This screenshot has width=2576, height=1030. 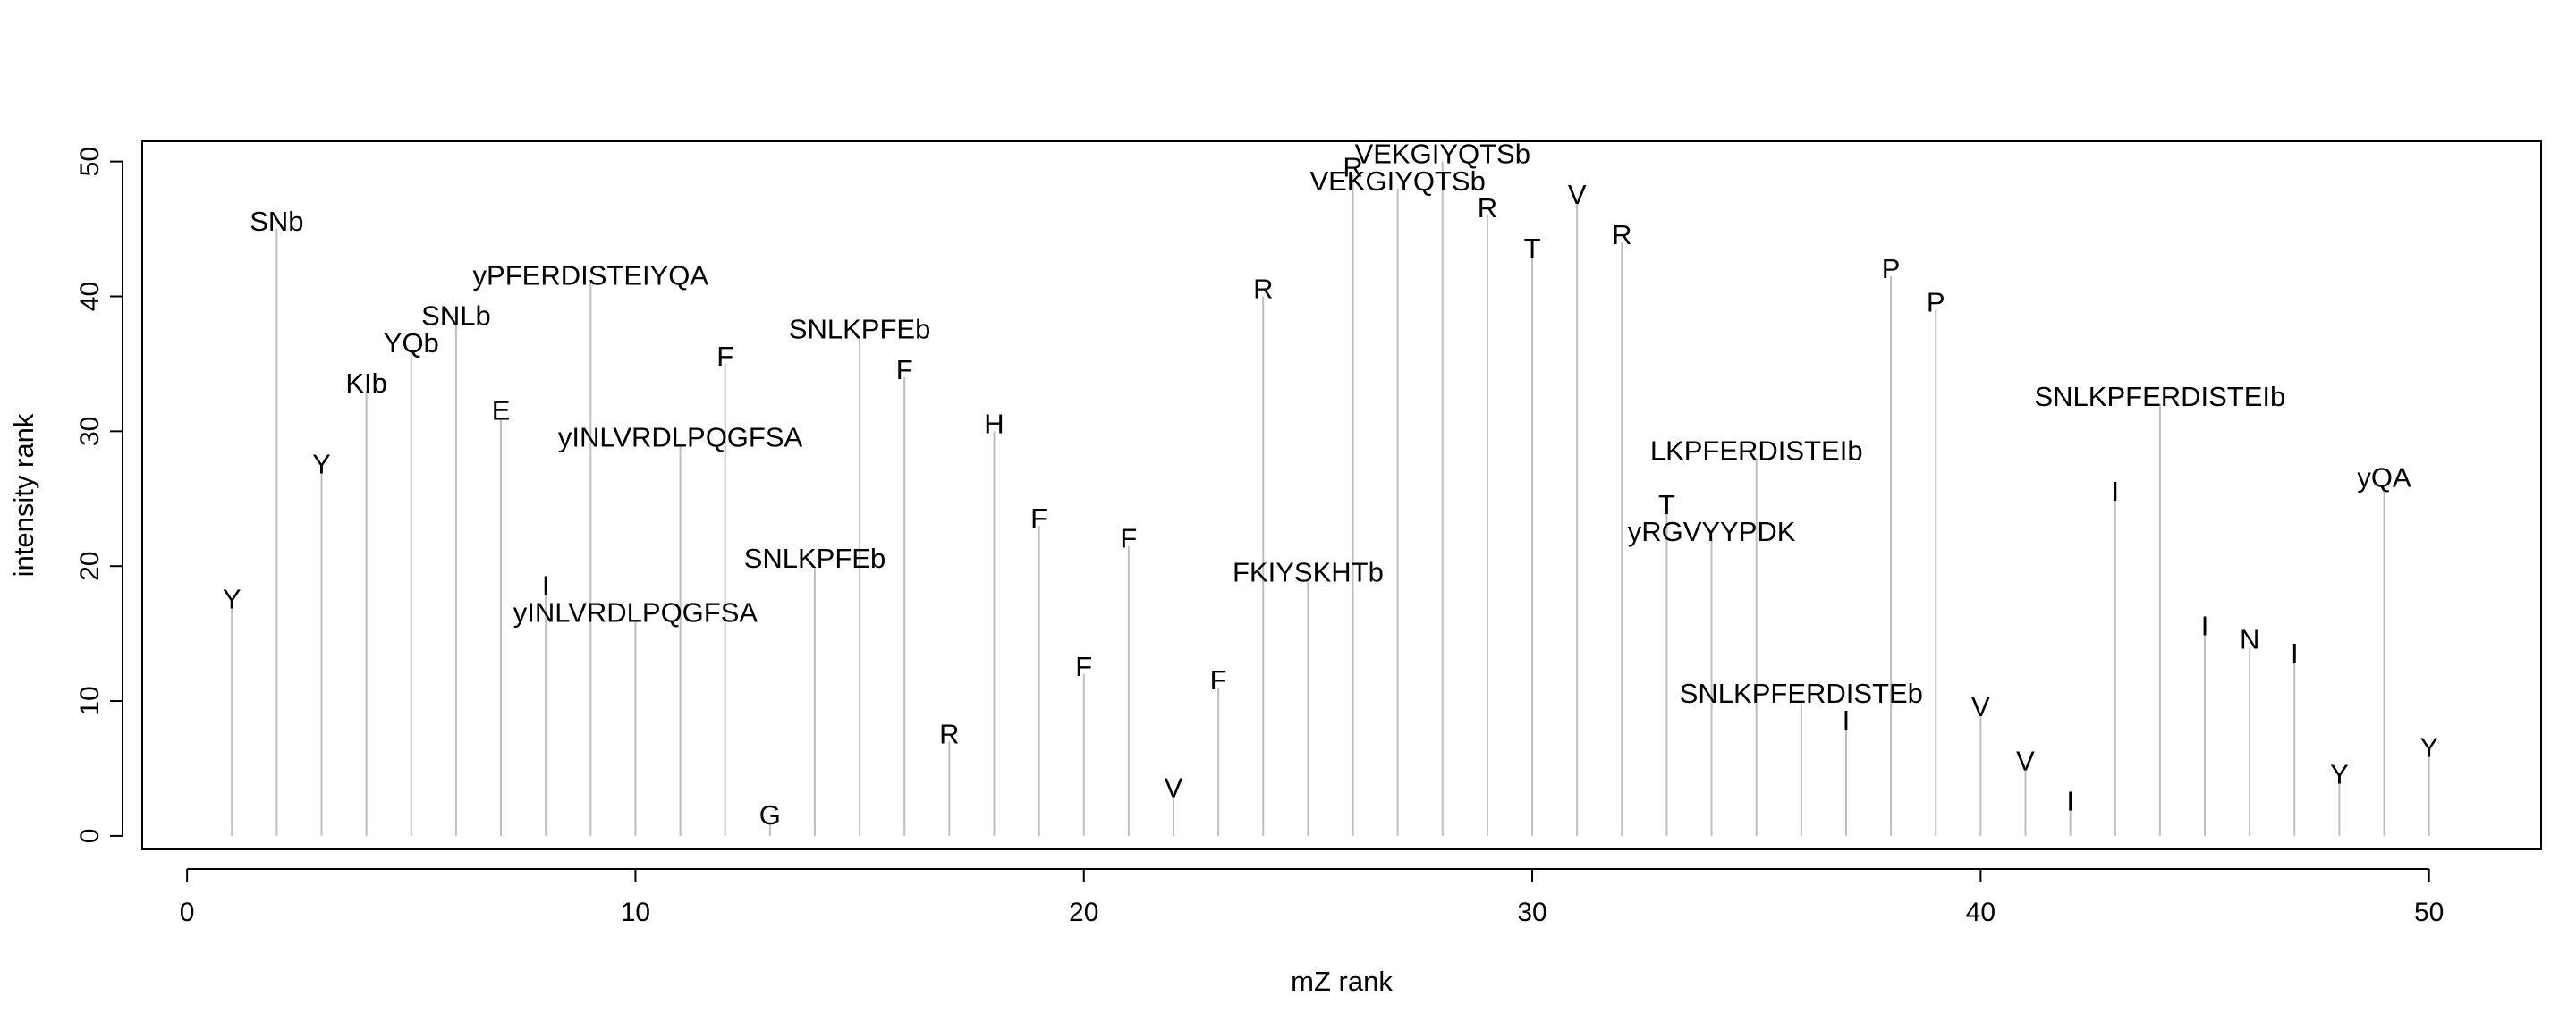 I want to click on x-axis-title: mZ rank, so click(x=1342, y=981).